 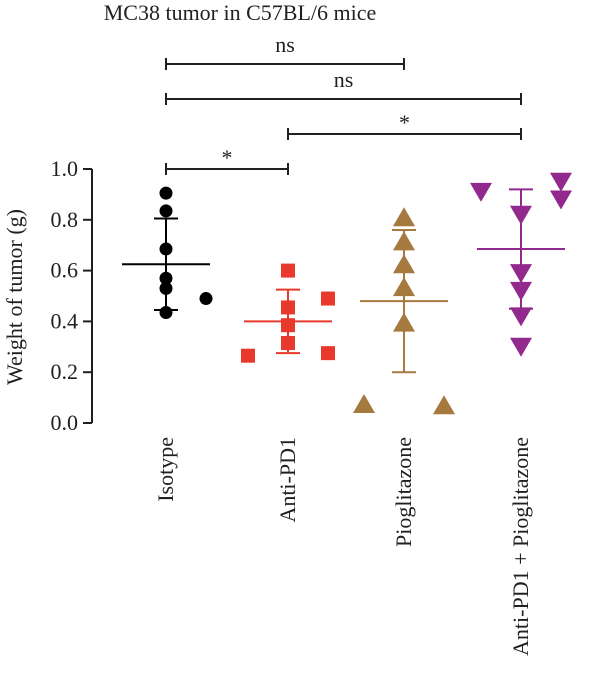 I want to click on significance-brackets: ns ns * *, so click(x=343, y=103).